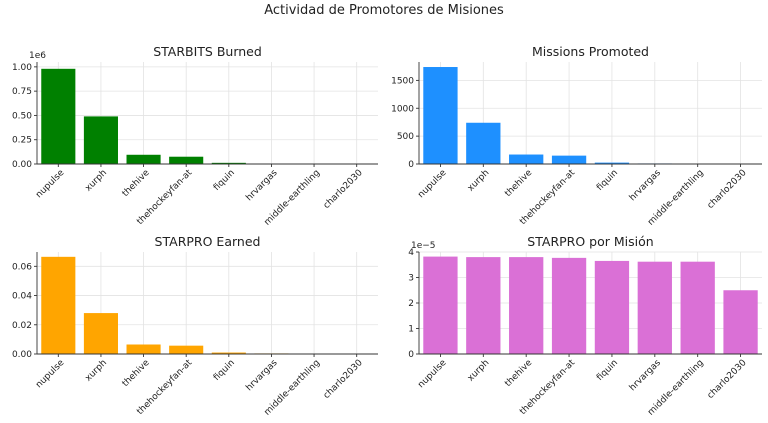 The height and width of the screenshot is (423, 768). What do you see at coordinates (207, 51) in the screenshot?
I see `subplot-title: STARBITS Burned` at bounding box center [207, 51].